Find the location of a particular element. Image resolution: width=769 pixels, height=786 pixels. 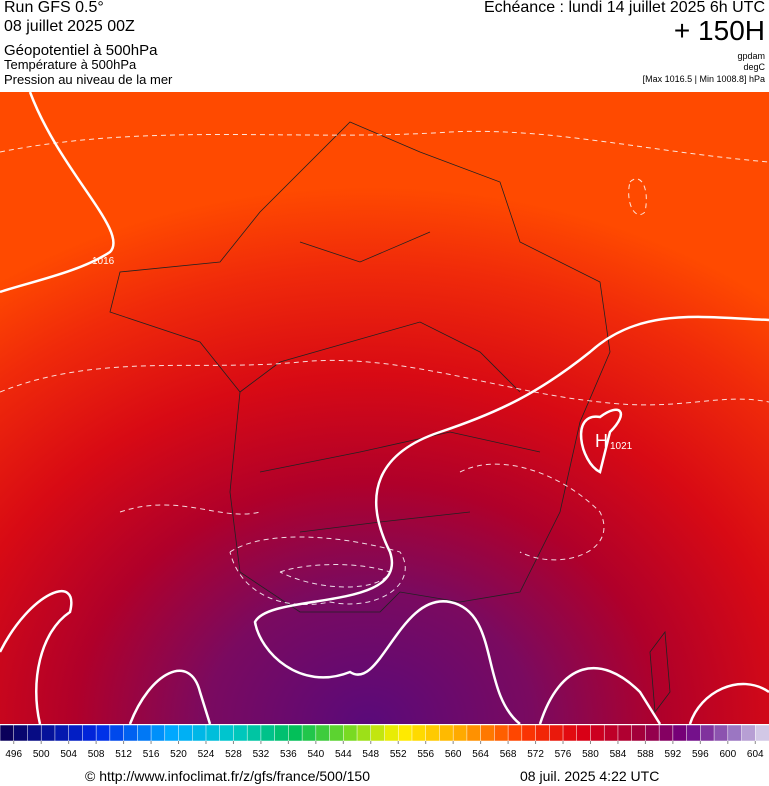

colorbar-label: 604 is located at coordinates (755, 754).